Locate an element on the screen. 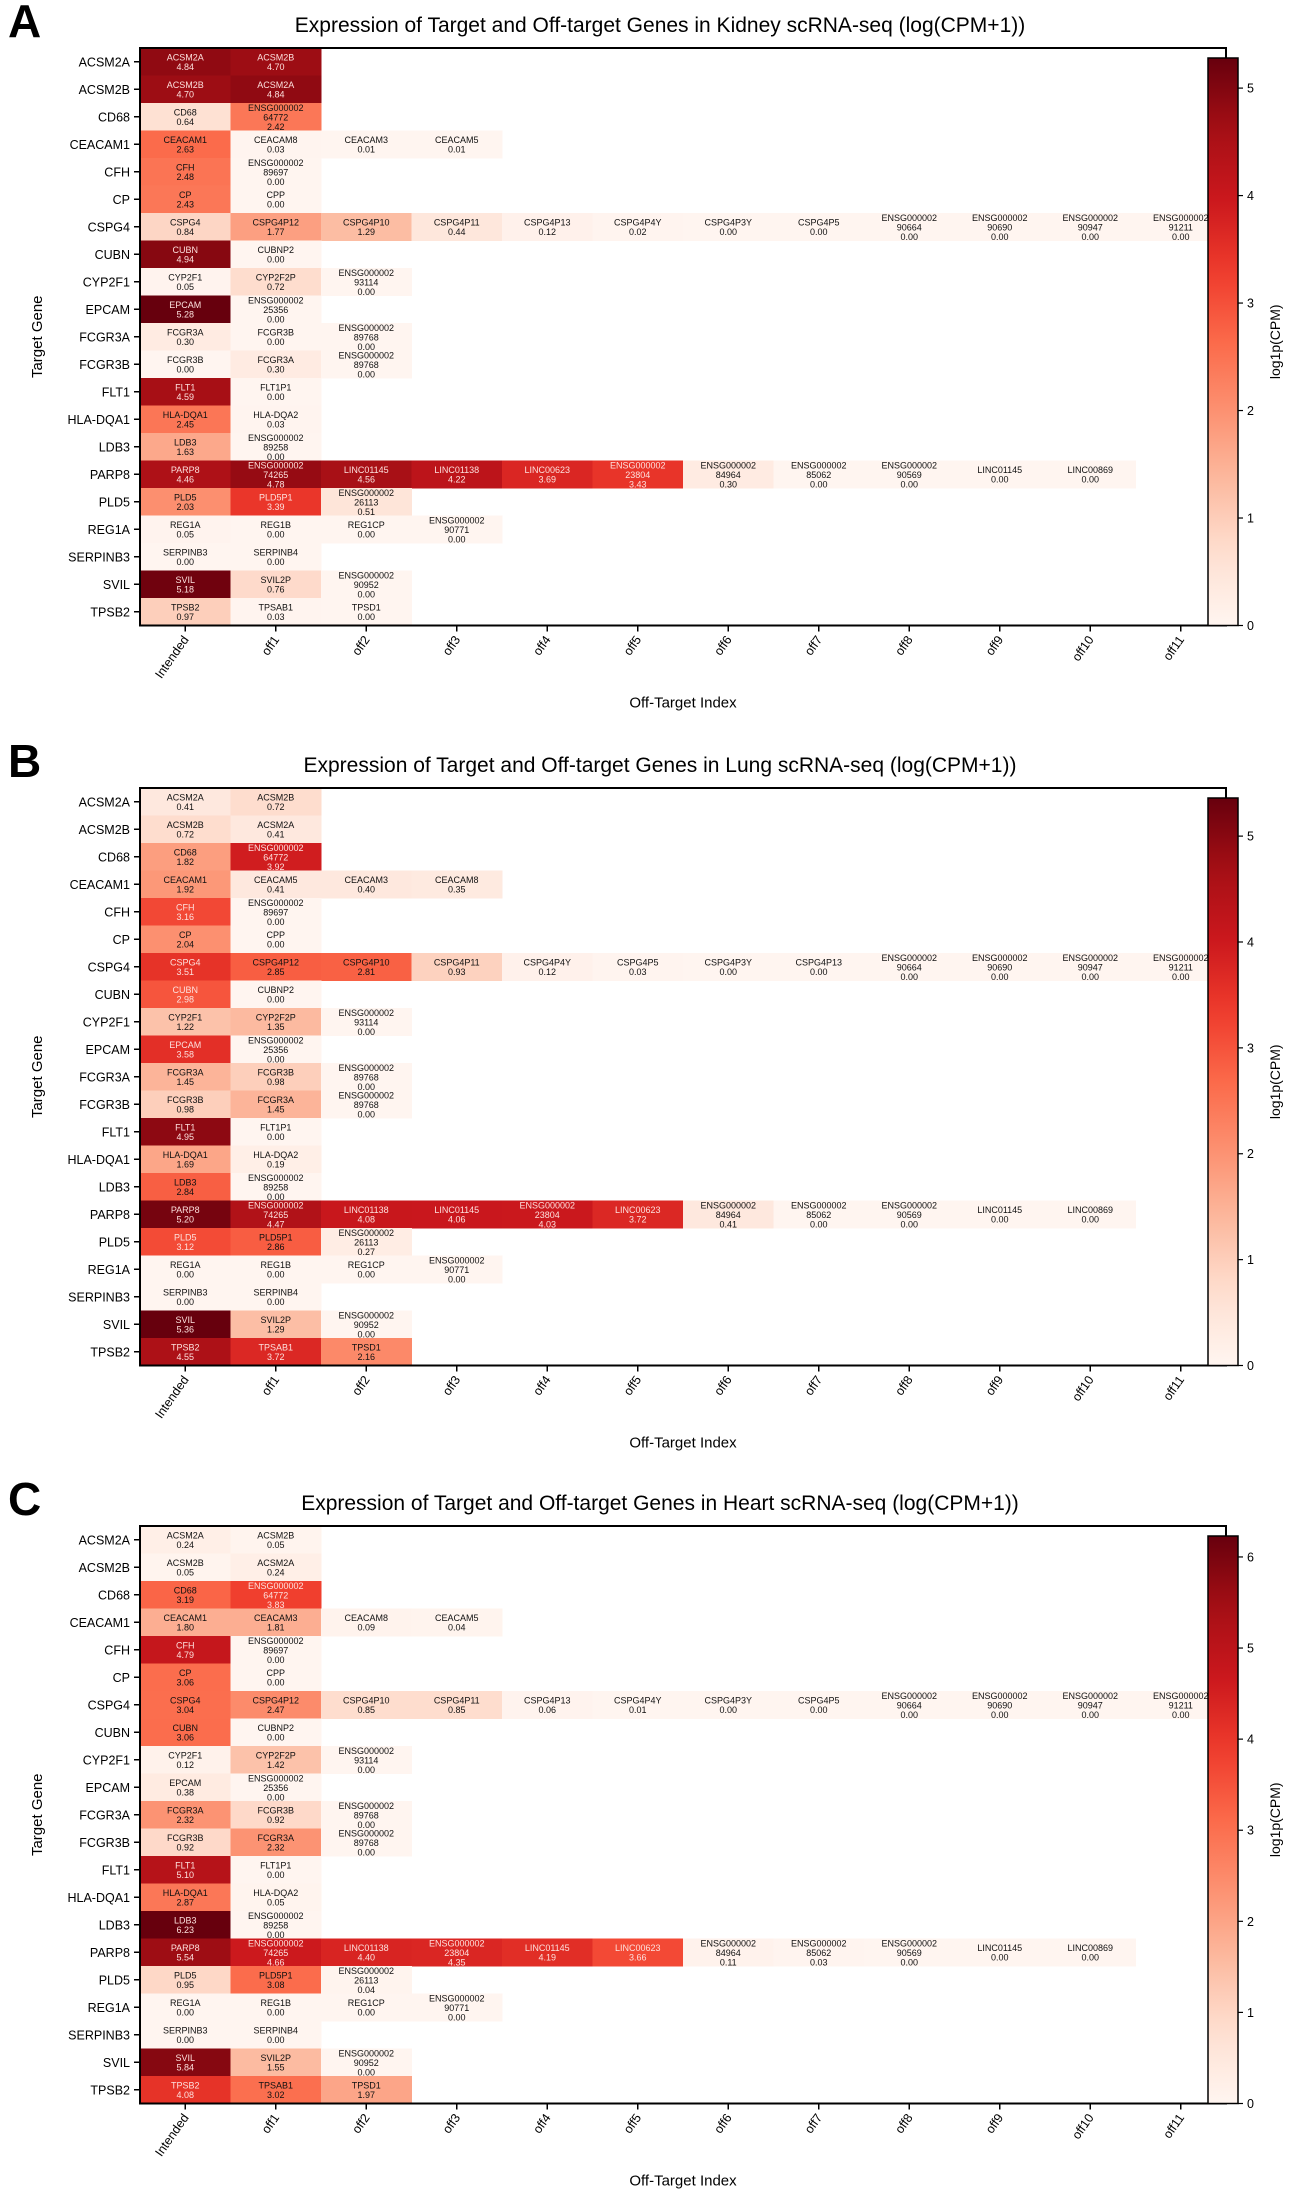  cell-gene-name: 84964 is located at coordinates (728, 1953).